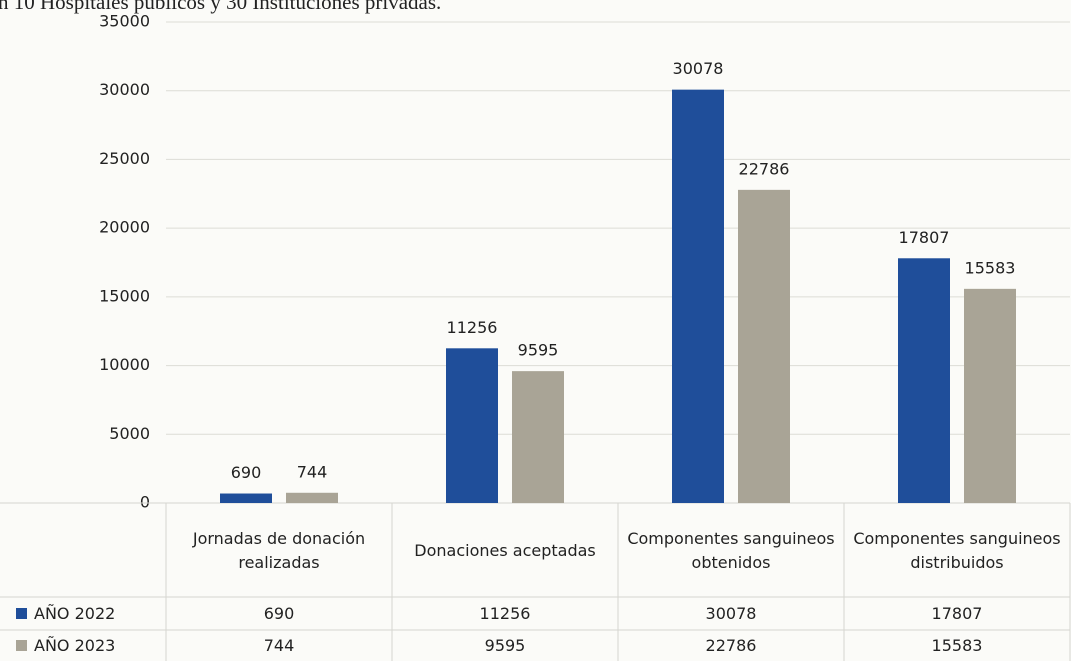 The height and width of the screenshot is (661, 1071). Describe the element at coordinates (538, 350) in the screenshot. I see `data-label: 9595` at that location.